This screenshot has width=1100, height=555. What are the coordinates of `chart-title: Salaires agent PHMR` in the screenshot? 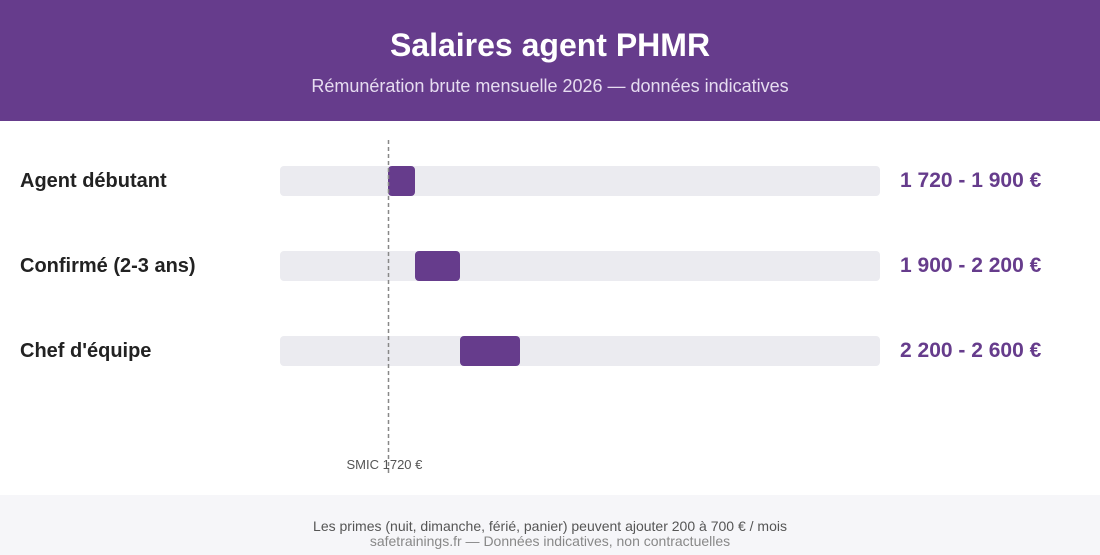 It's located at (550, 45).